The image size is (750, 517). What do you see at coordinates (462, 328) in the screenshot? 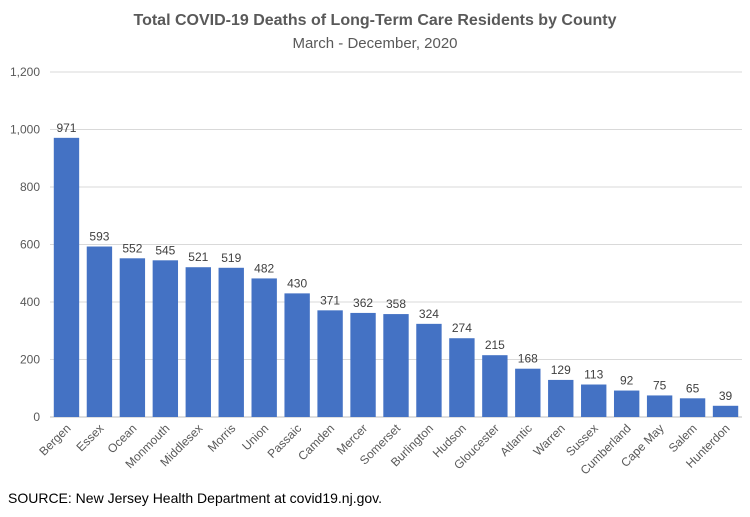
I see `data-label: 274` at bounding box center [462, 328].